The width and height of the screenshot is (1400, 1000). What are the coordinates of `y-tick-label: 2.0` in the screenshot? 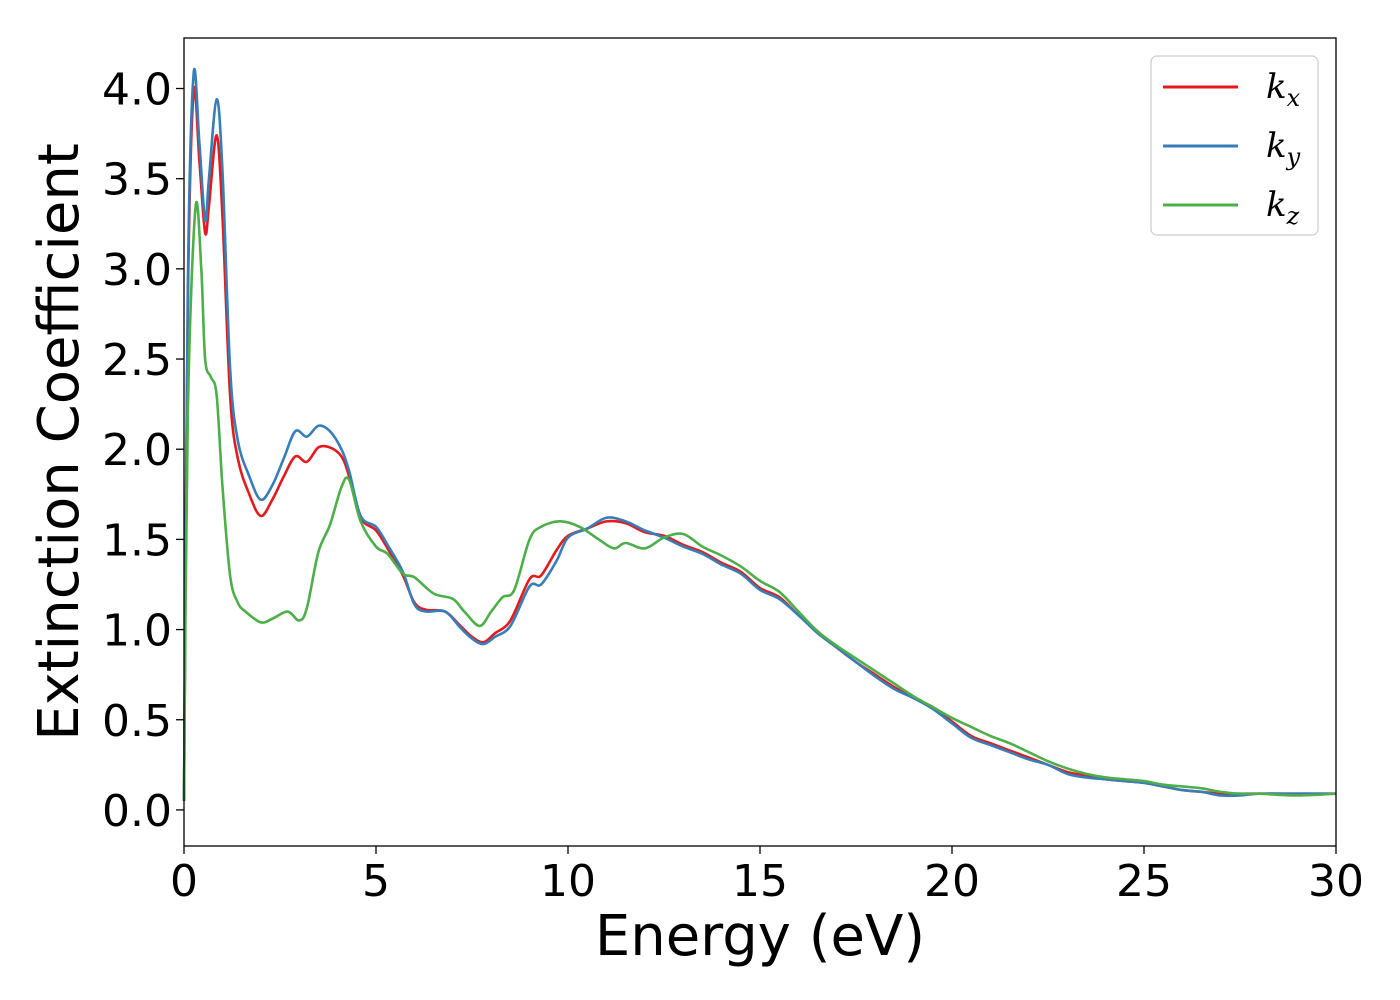 It's located at (137, 450).